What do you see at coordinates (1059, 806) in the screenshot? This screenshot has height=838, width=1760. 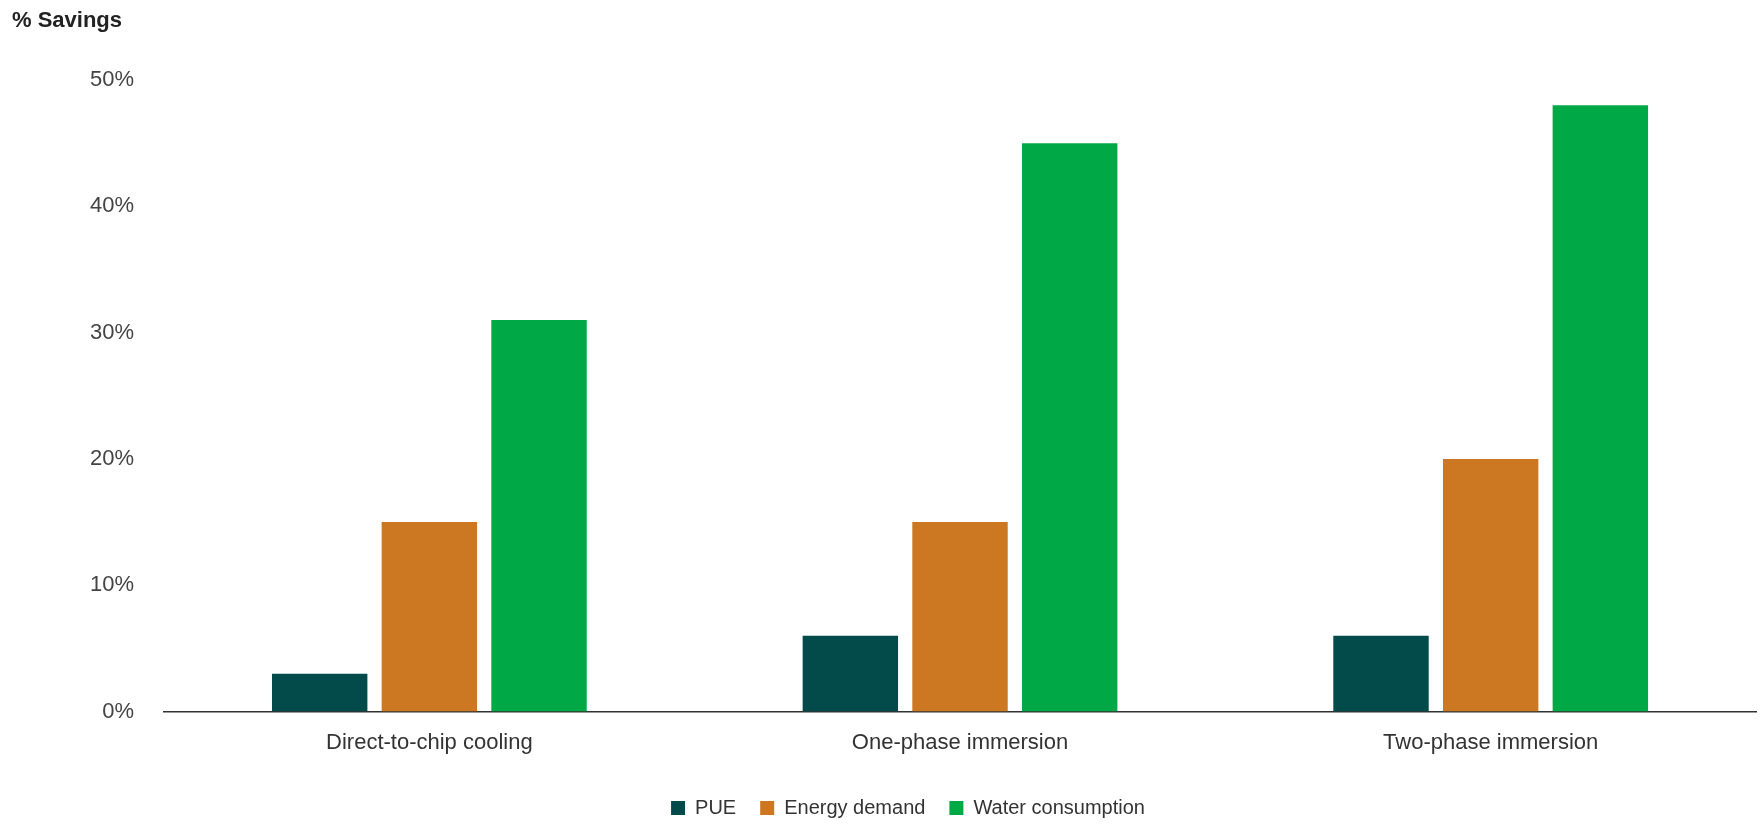 I see `legend-label: Water consumption` at bounding box center [1059, 806].